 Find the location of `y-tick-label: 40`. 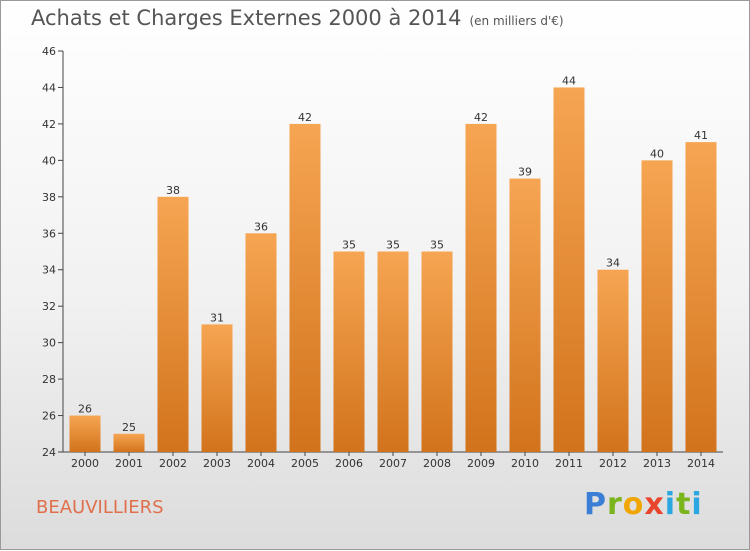

y-tick-label: 40 is located at coordinates (49, 160).